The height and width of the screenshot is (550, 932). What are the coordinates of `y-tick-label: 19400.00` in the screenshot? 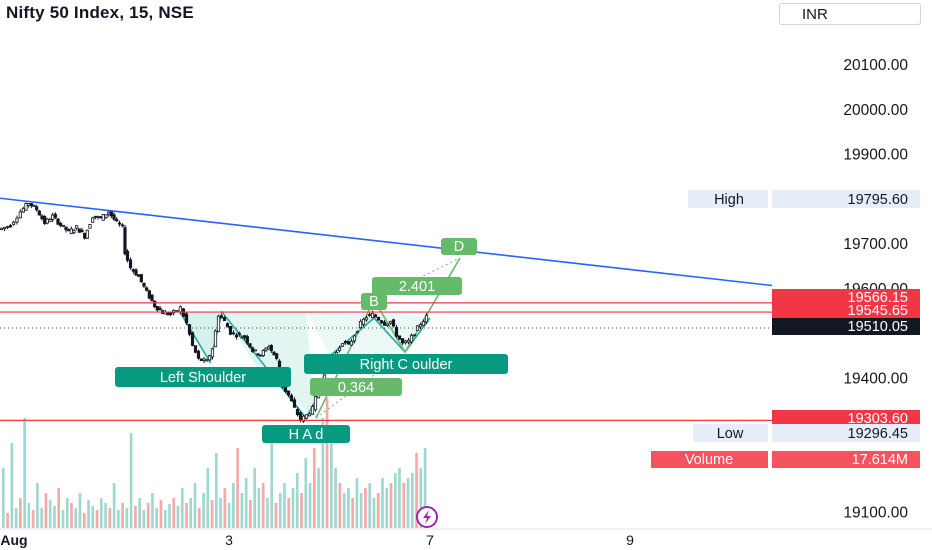 It's located at (875, 378).